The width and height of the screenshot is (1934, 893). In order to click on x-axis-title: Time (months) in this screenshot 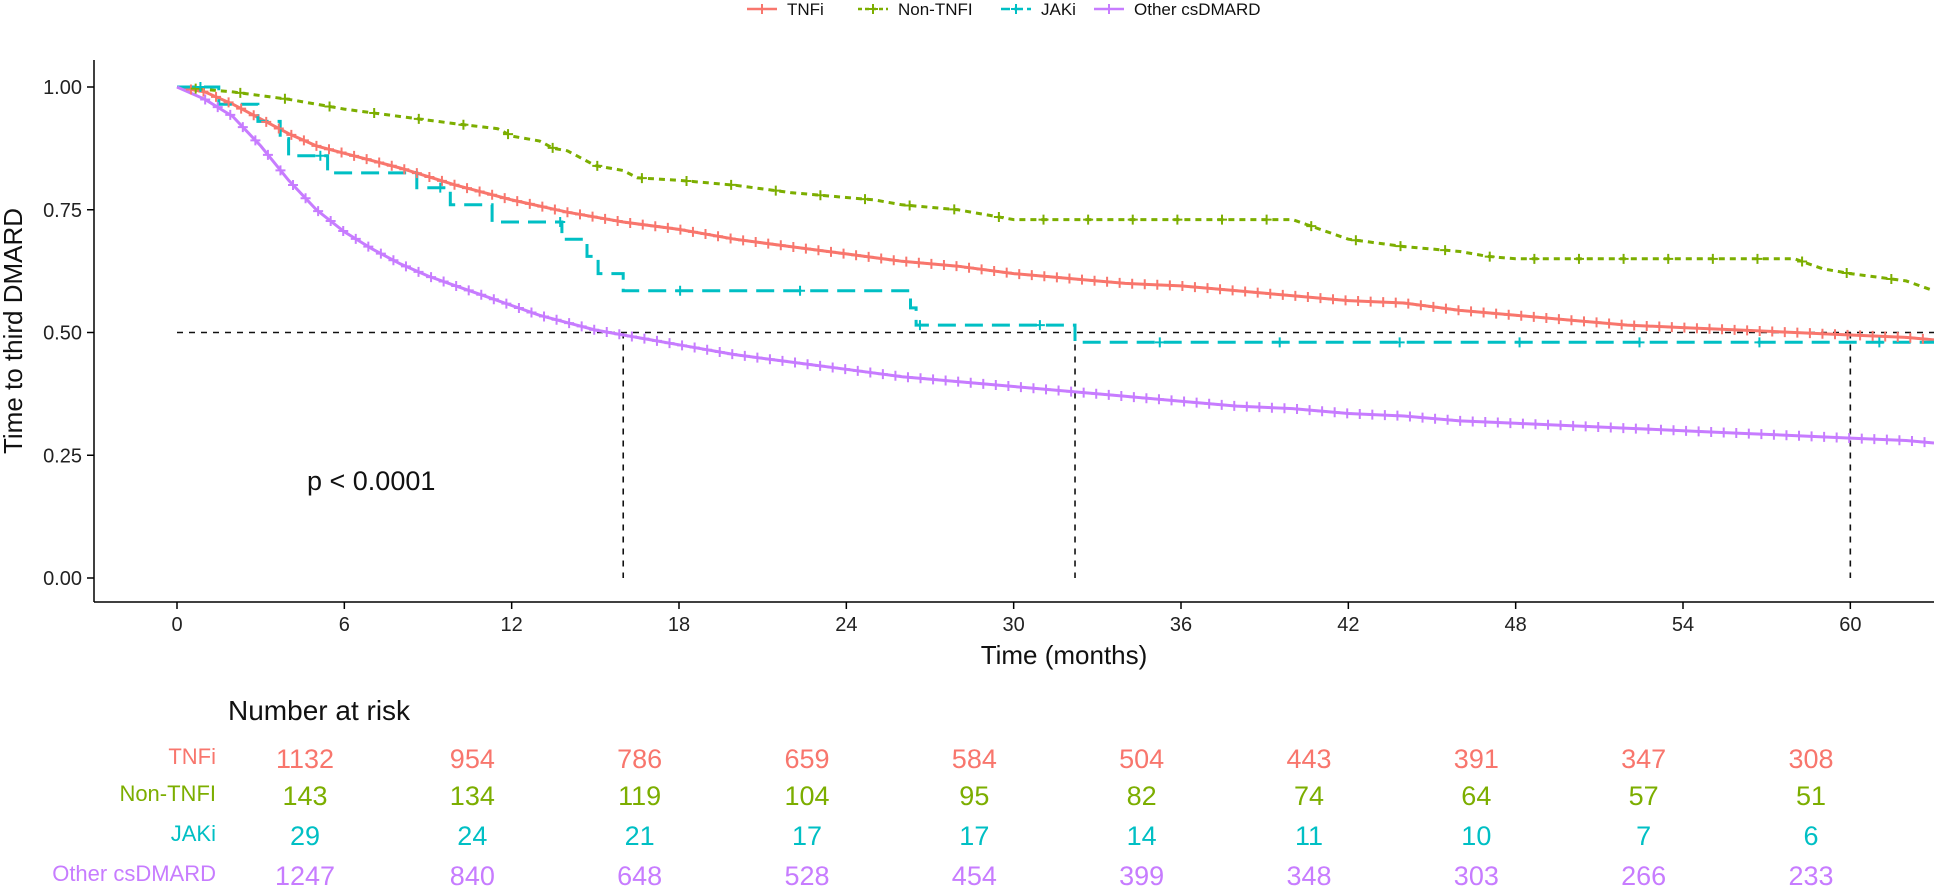, I will do `click(1064, 655)`.